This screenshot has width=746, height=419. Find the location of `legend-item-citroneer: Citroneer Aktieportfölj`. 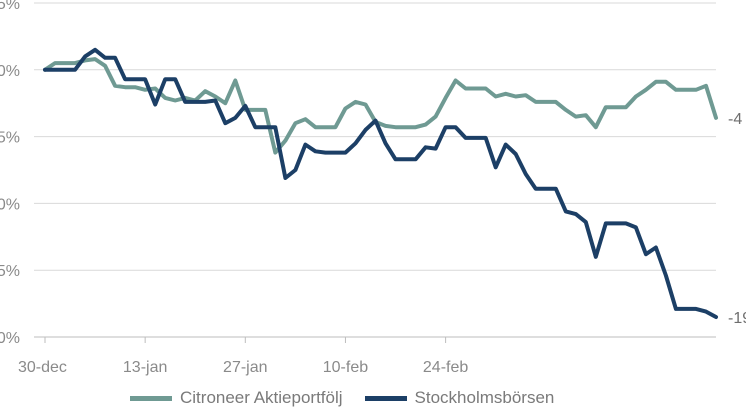

legend-item-citroneer: Citroneer Aktieportfölj is located at coordinates (236, 398).